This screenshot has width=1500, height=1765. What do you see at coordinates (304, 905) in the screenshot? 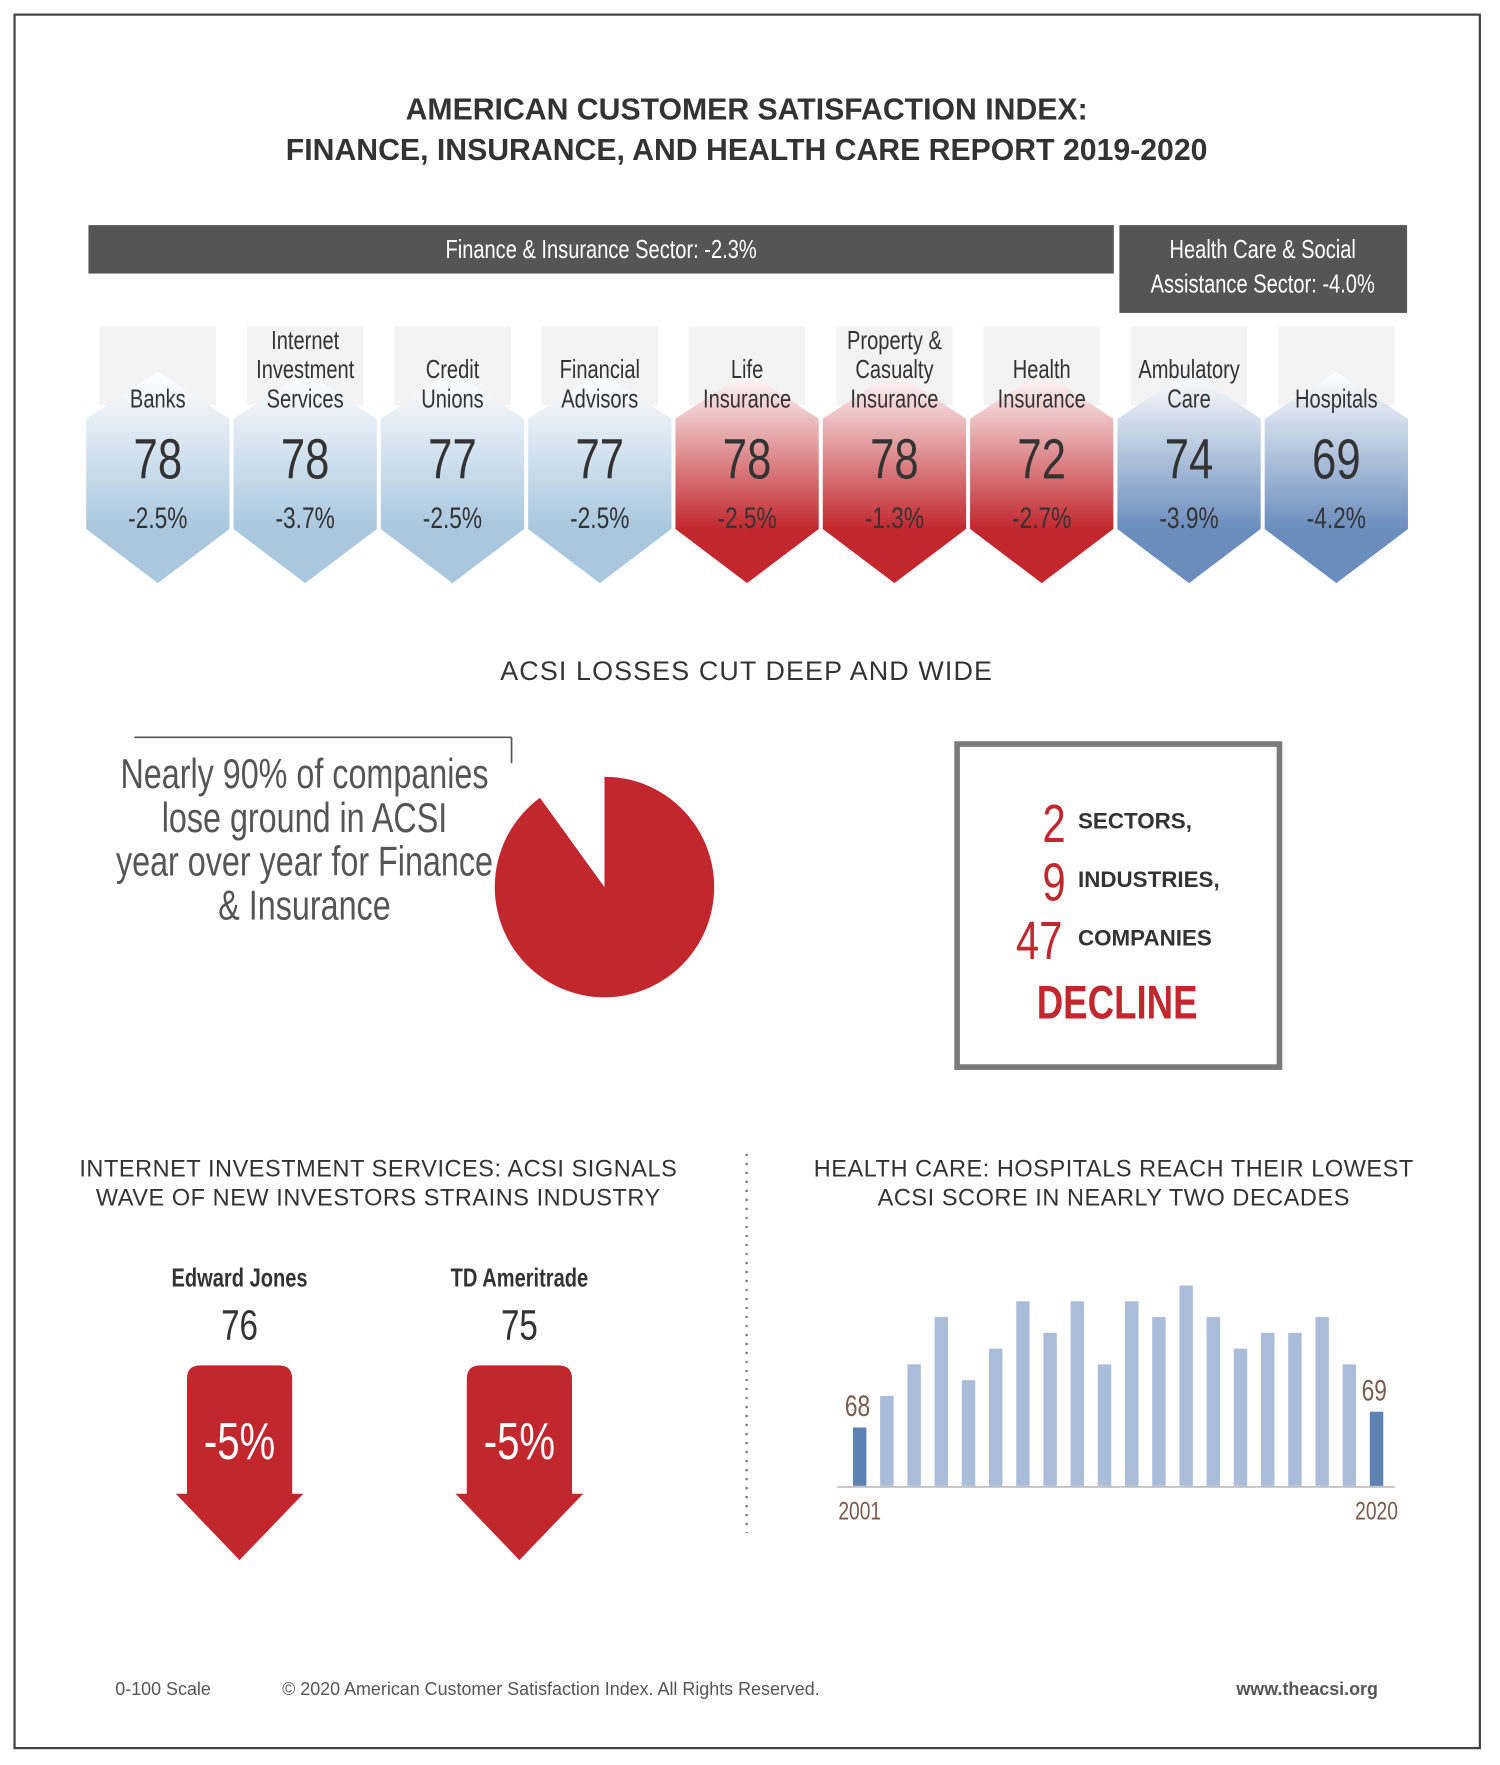
I see `statement: & Insurance` at bounding box center [304, 905].